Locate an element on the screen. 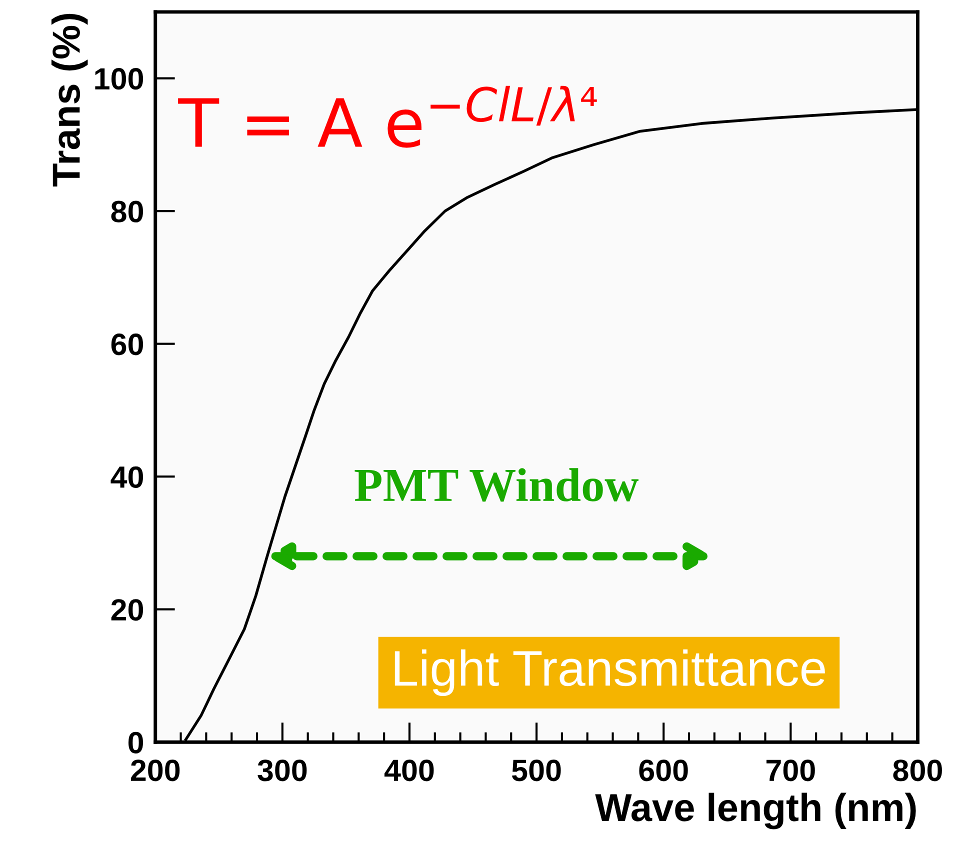 This screenshot has width=965, height=852. annotation: Light Transmittance is located at coordinates (609, 672).